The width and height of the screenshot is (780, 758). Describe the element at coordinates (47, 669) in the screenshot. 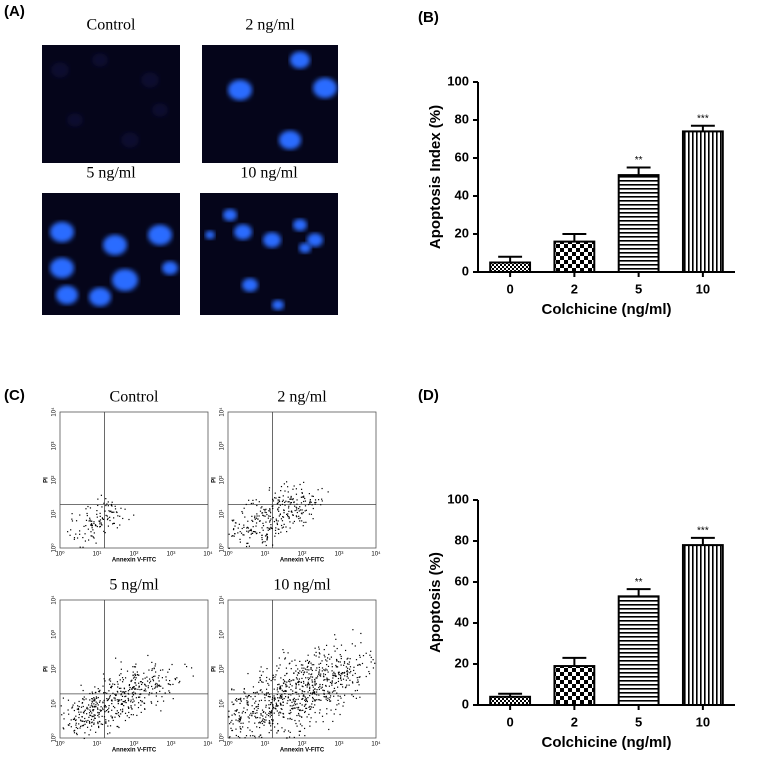

I see `y-axis-label: PI` at that location.